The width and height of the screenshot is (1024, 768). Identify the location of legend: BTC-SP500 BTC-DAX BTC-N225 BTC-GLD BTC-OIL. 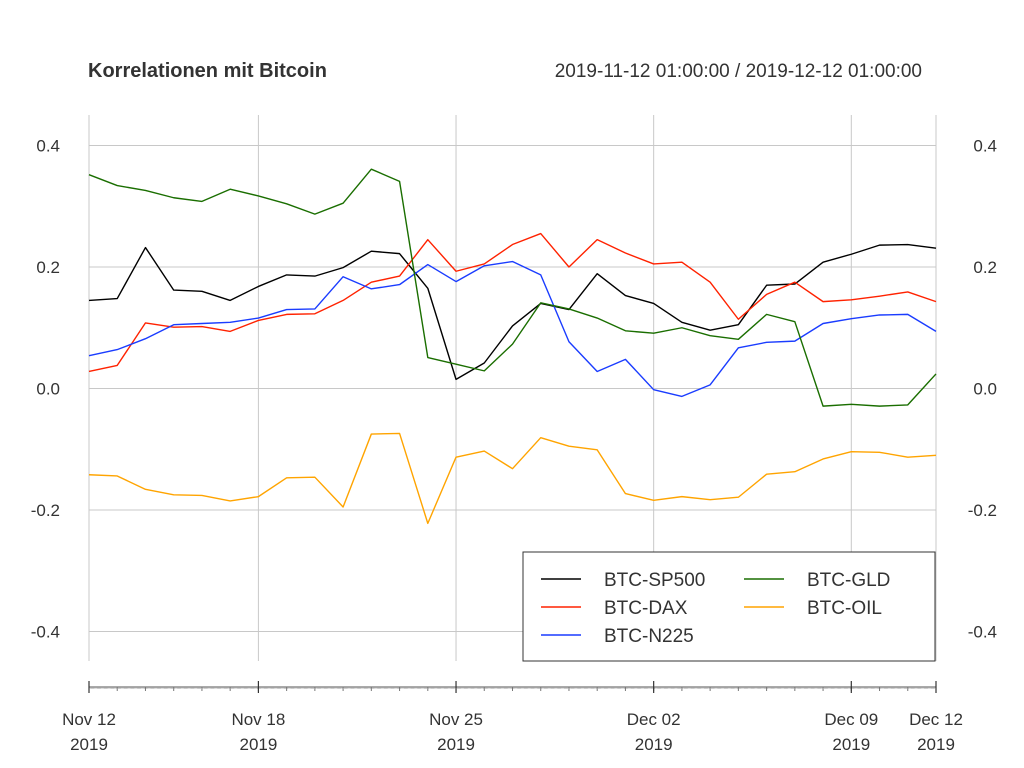
(729, 606).